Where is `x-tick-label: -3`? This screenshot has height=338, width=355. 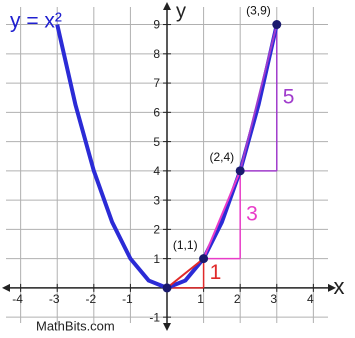 x-tick-label: -3 is located at coordinates (54, 299).